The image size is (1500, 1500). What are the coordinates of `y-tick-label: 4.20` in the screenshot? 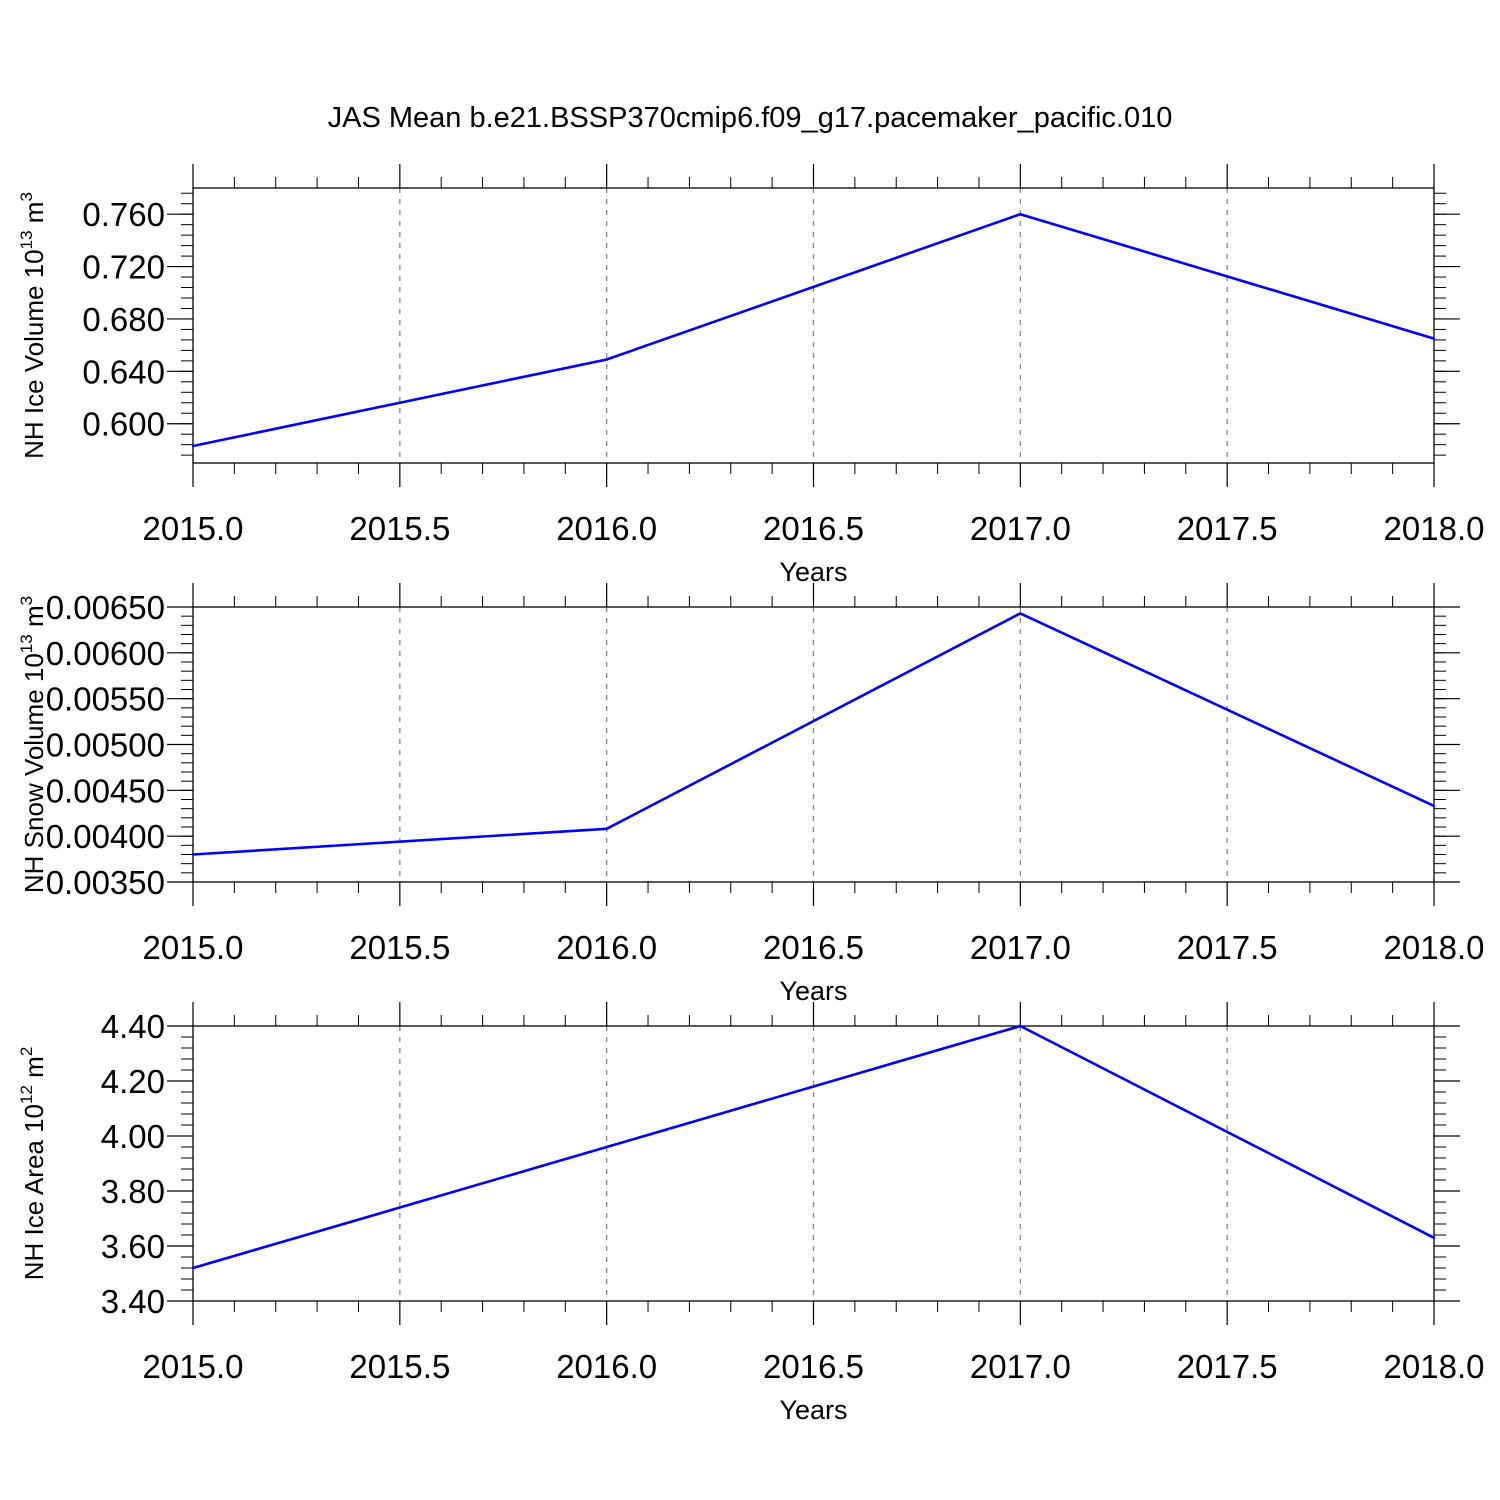 It's located at (133, 1081).